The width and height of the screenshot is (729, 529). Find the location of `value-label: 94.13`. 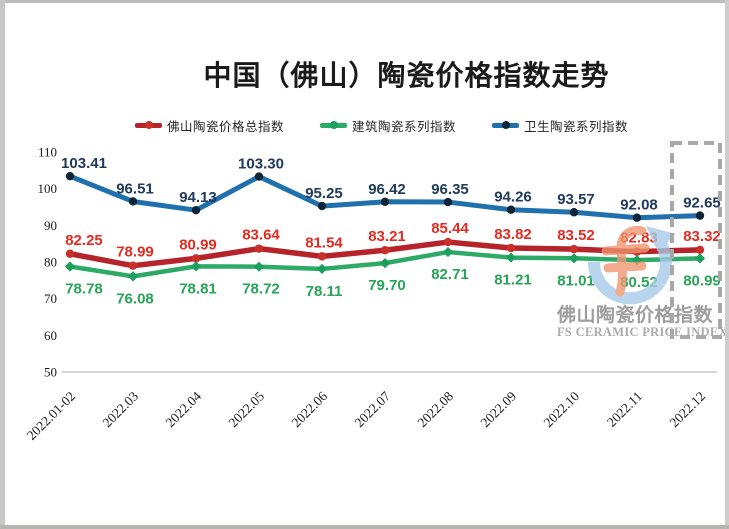

value-label: 94.13 is located at coordinates (198, 197).